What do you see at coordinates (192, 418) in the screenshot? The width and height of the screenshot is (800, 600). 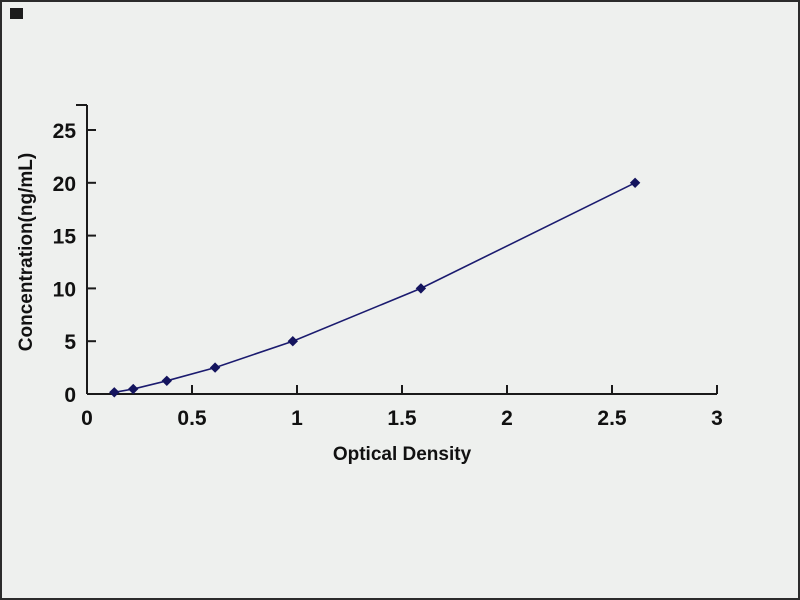 I see `x-tick-label: 0.5` at bounding box center [192, 418].